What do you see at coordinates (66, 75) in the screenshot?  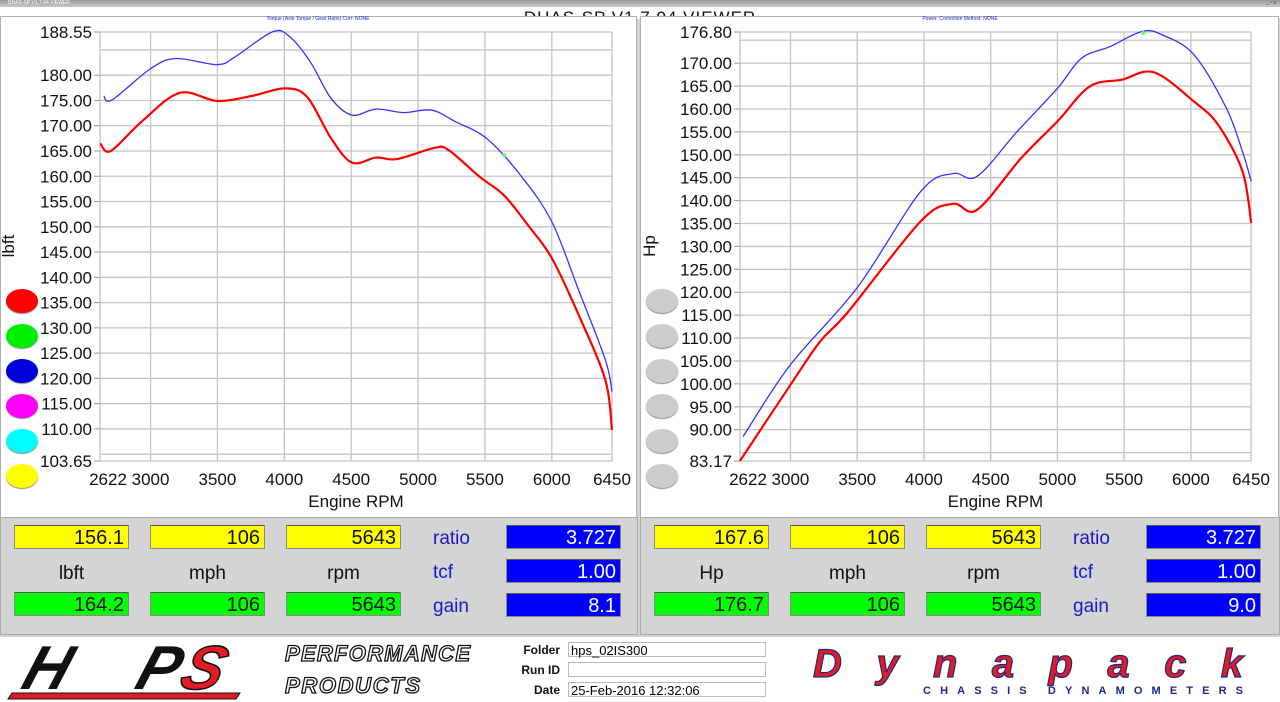 I see `y-tick-label: 180.00` at bounding box center [66, 75].